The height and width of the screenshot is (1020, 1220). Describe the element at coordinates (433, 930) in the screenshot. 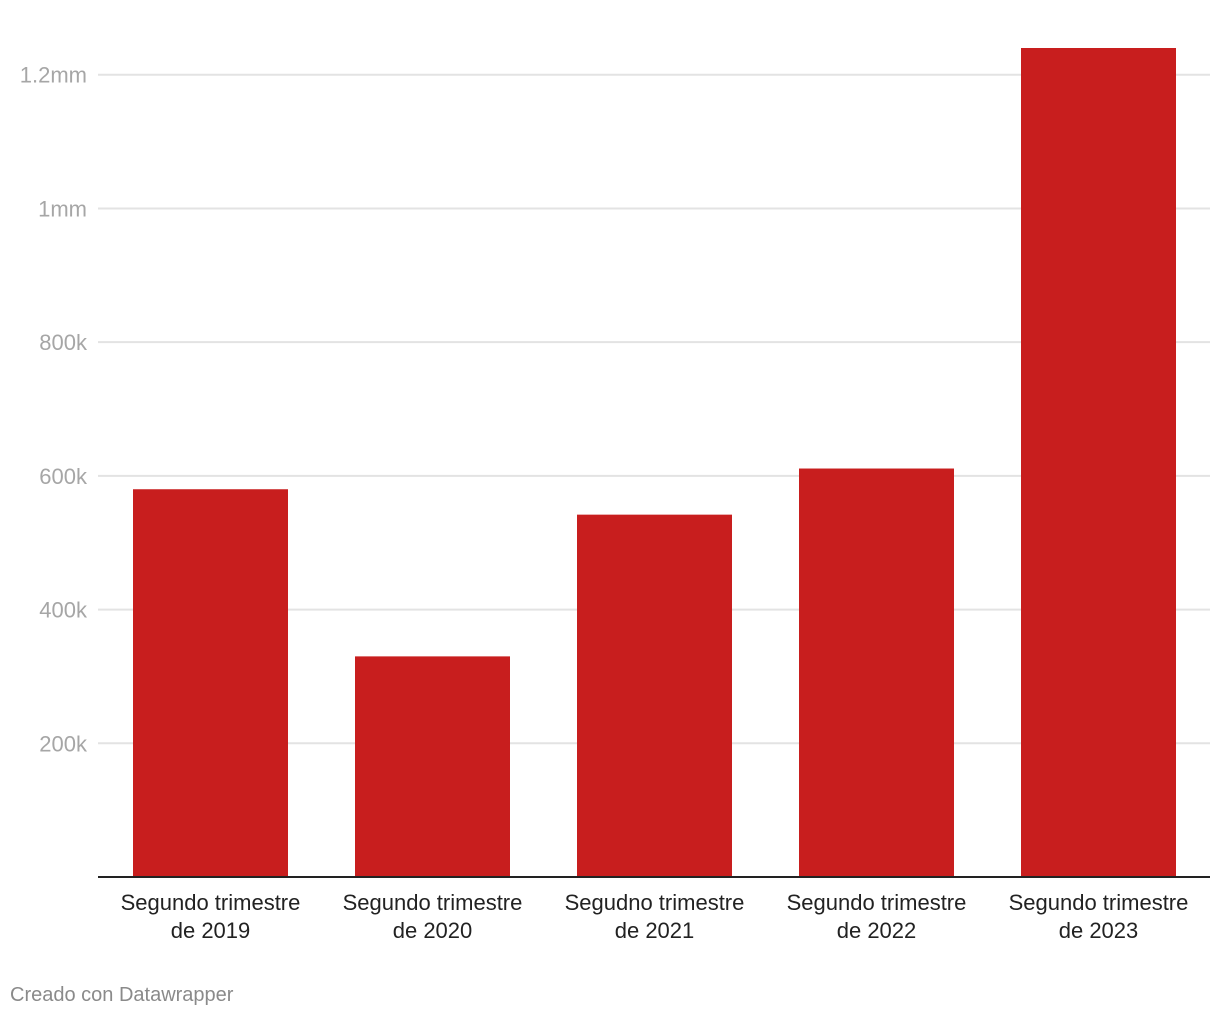

I see `x-tick-label-line: de 2020` at that location.